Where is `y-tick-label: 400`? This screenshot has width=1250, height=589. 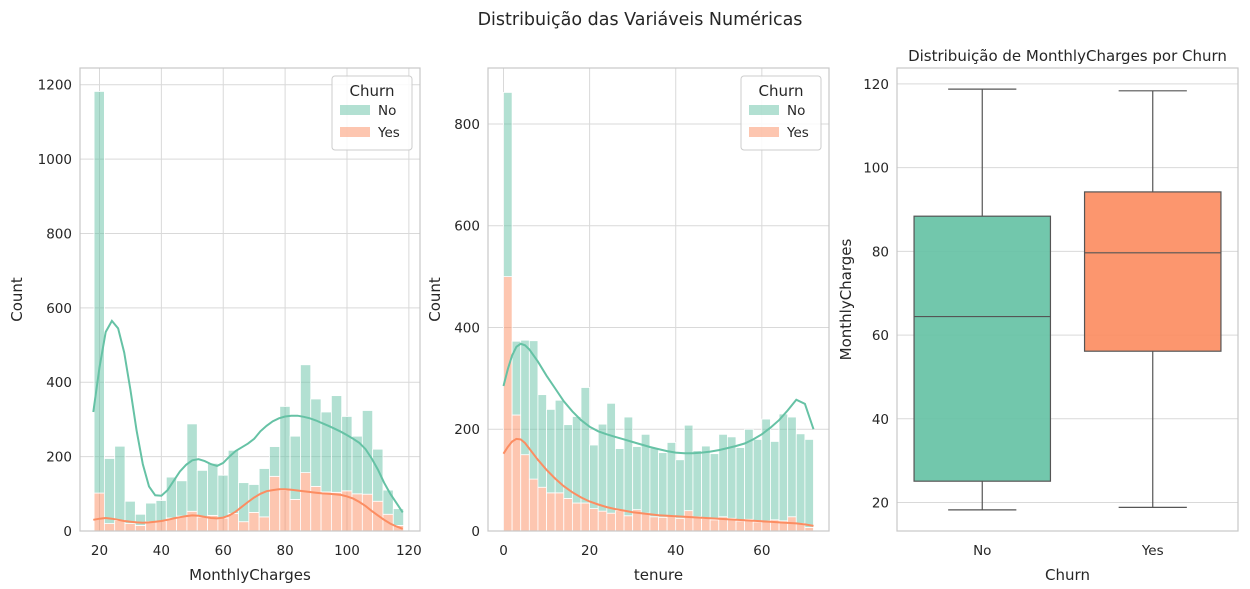
y-tick-label: 400 is located at coordinates (59, 383).